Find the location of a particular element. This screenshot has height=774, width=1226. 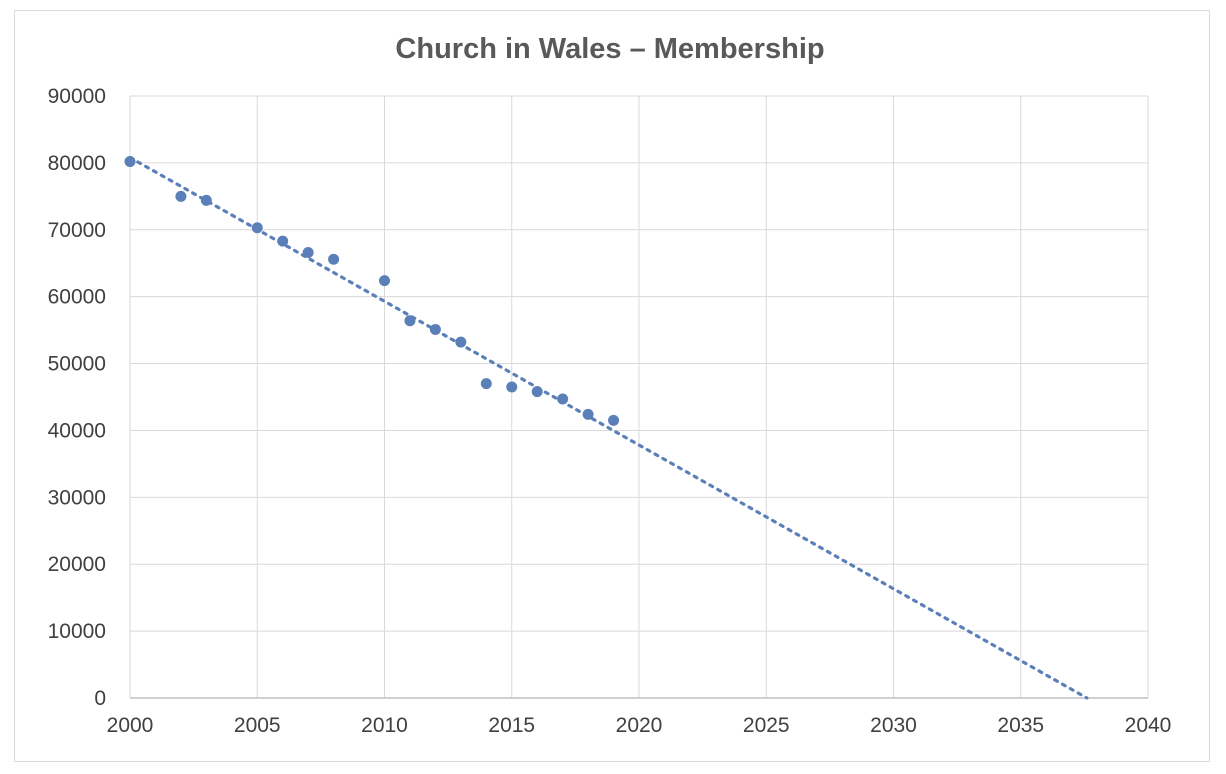

y-tick-label: 50000 is located at coordinates (77, 364).